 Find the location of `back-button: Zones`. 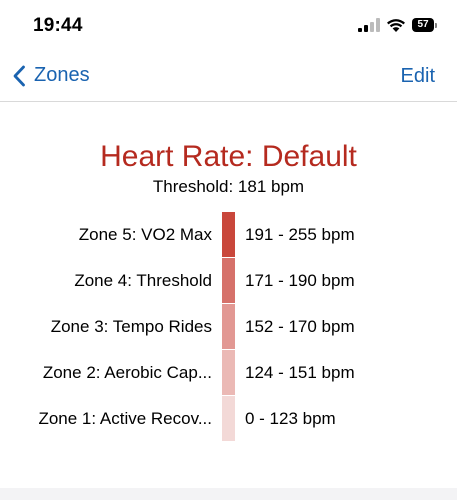

back-button: Zones is located at coordinates (51, 75).